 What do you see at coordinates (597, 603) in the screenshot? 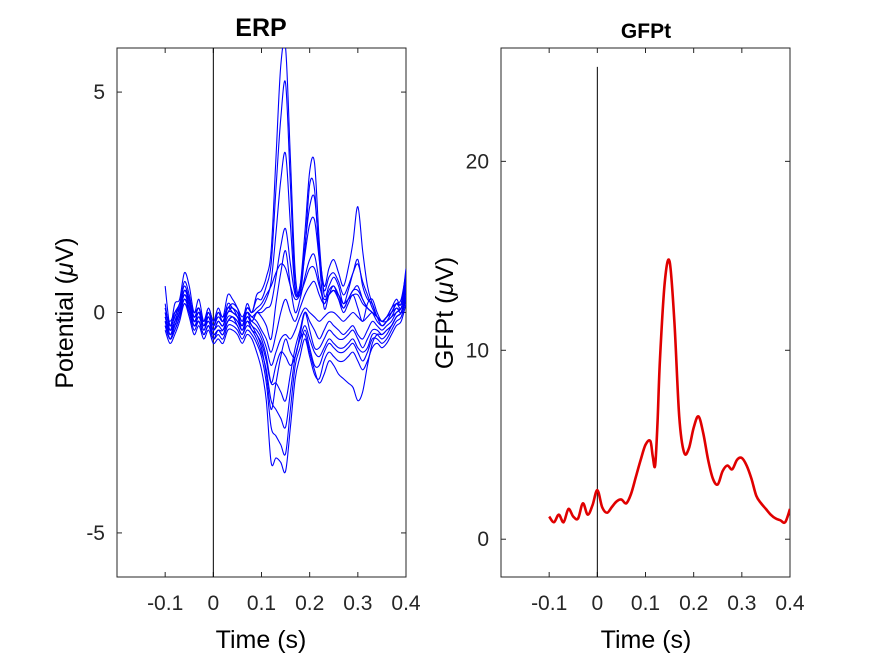
I see `gfp-x-tick-label: 0` at bounding box center [597, 603].